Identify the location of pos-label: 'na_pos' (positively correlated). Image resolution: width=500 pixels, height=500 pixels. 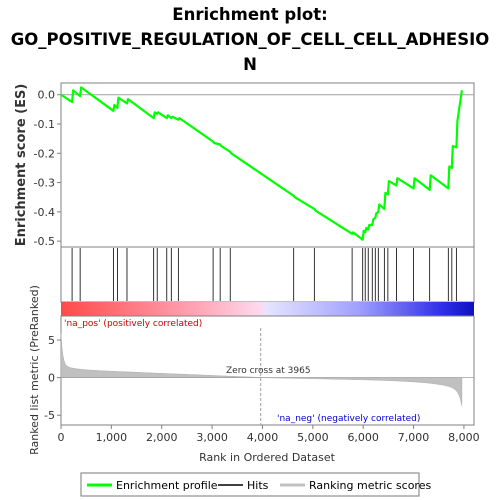
(133, 324).